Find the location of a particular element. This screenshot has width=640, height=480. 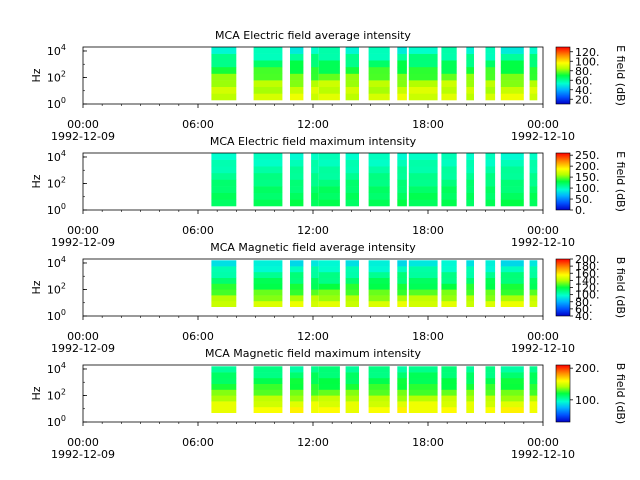

colorbar-label: B field (dB) is located at coordinates (620, 287).